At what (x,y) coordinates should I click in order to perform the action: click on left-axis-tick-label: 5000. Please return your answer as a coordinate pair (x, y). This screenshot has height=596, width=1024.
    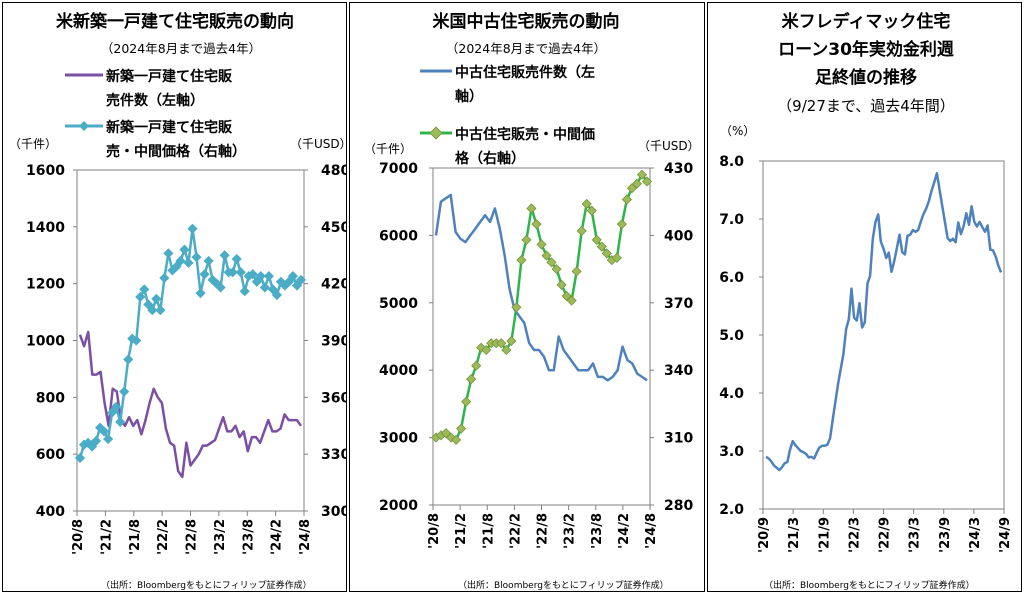
    Looking at the image, I should click on (398, 304).